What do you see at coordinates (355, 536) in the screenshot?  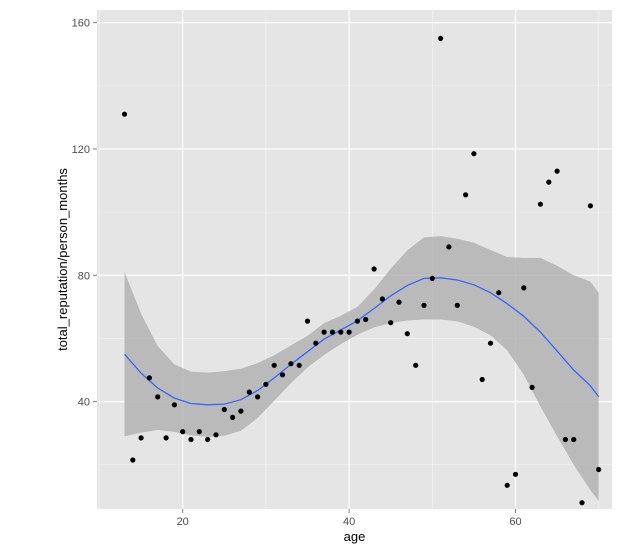 I see `x-axis-title: age` at bounding box center [355, 536].